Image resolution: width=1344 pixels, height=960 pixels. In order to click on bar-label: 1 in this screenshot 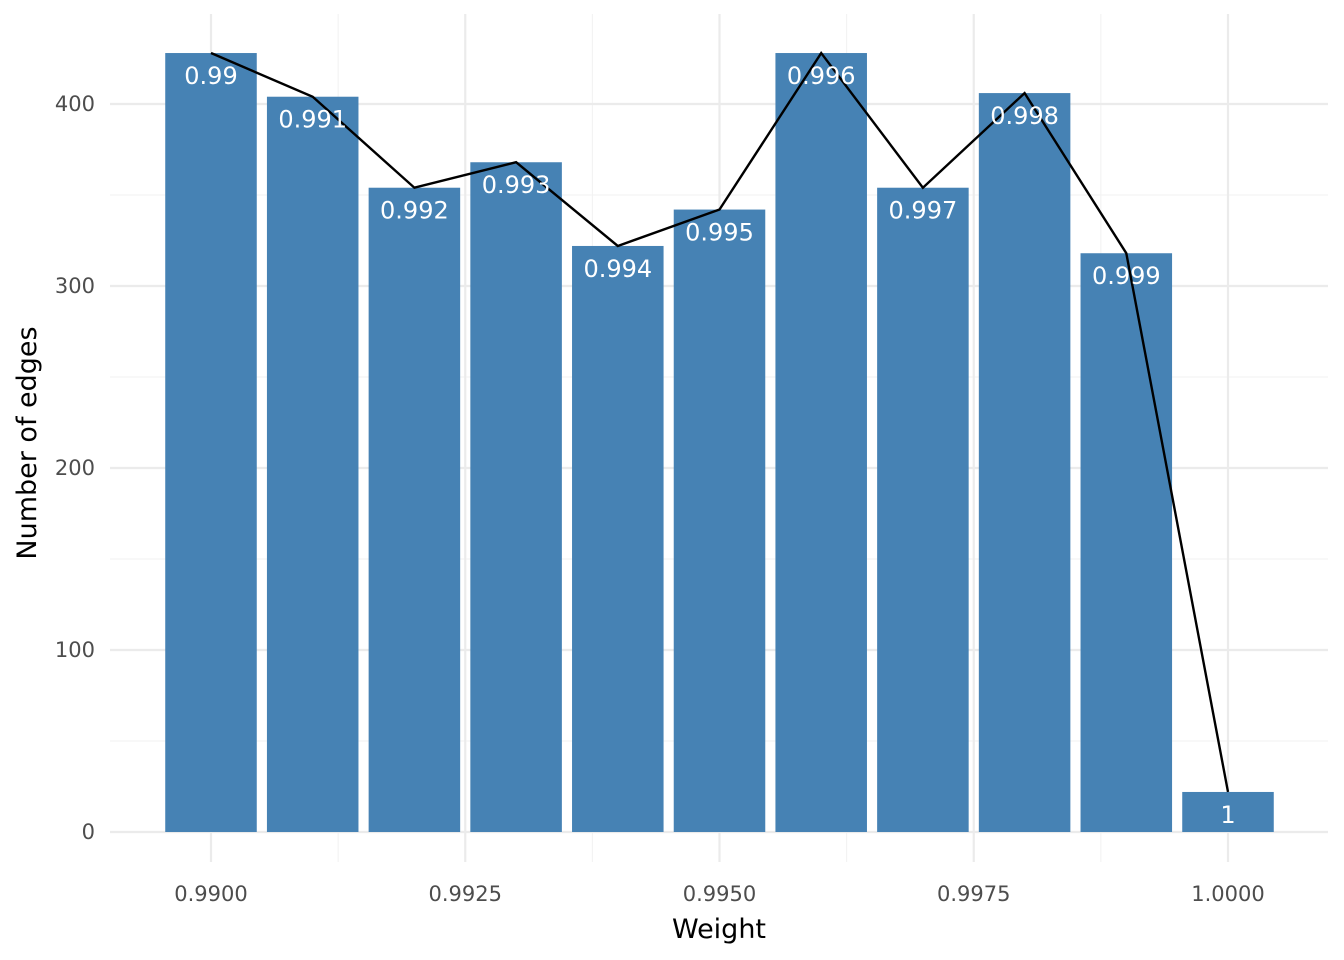, I will do `click(1227, 815)`.